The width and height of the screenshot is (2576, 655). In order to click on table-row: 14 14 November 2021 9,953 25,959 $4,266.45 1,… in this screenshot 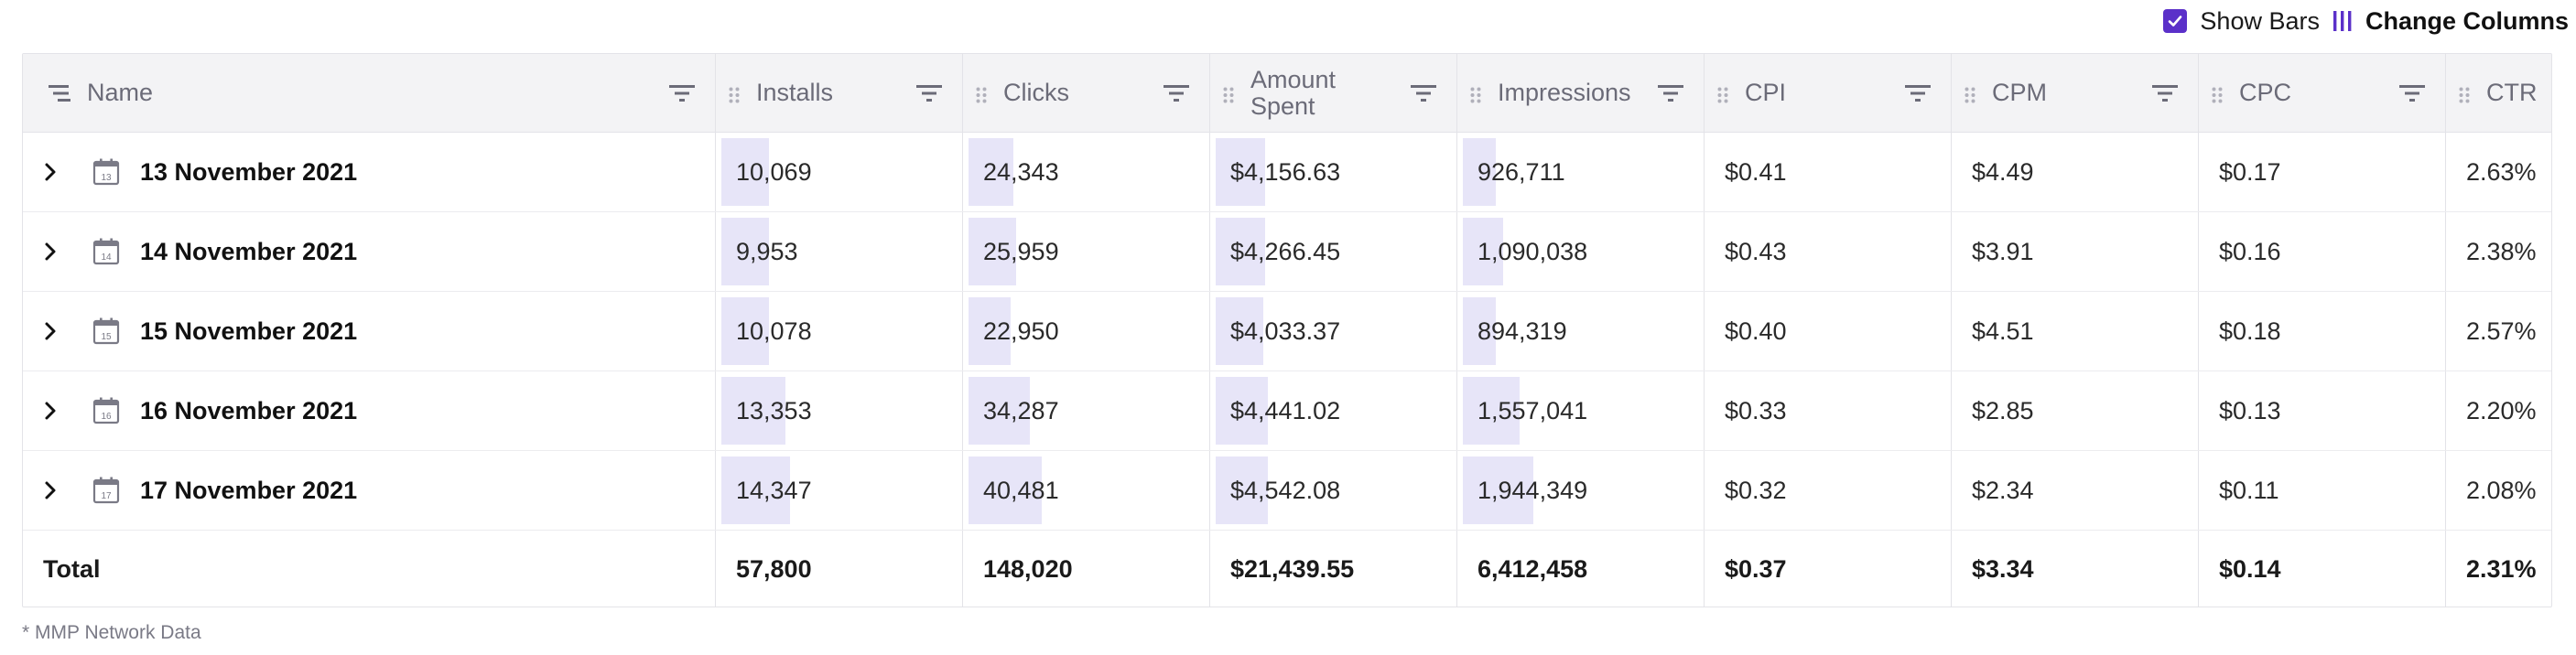, I will do `click(1287, 252)`.